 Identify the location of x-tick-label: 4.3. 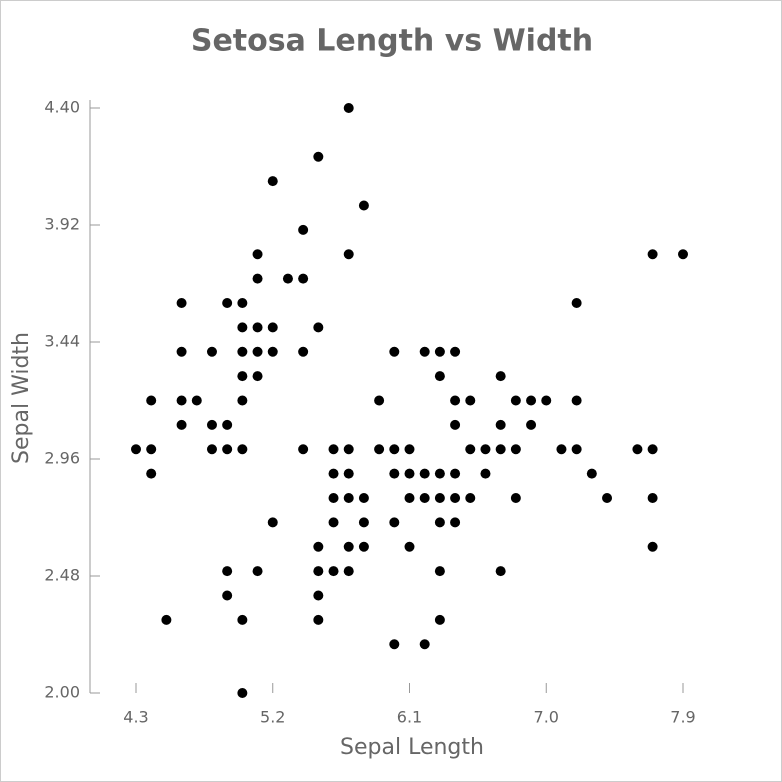
(135, 717).